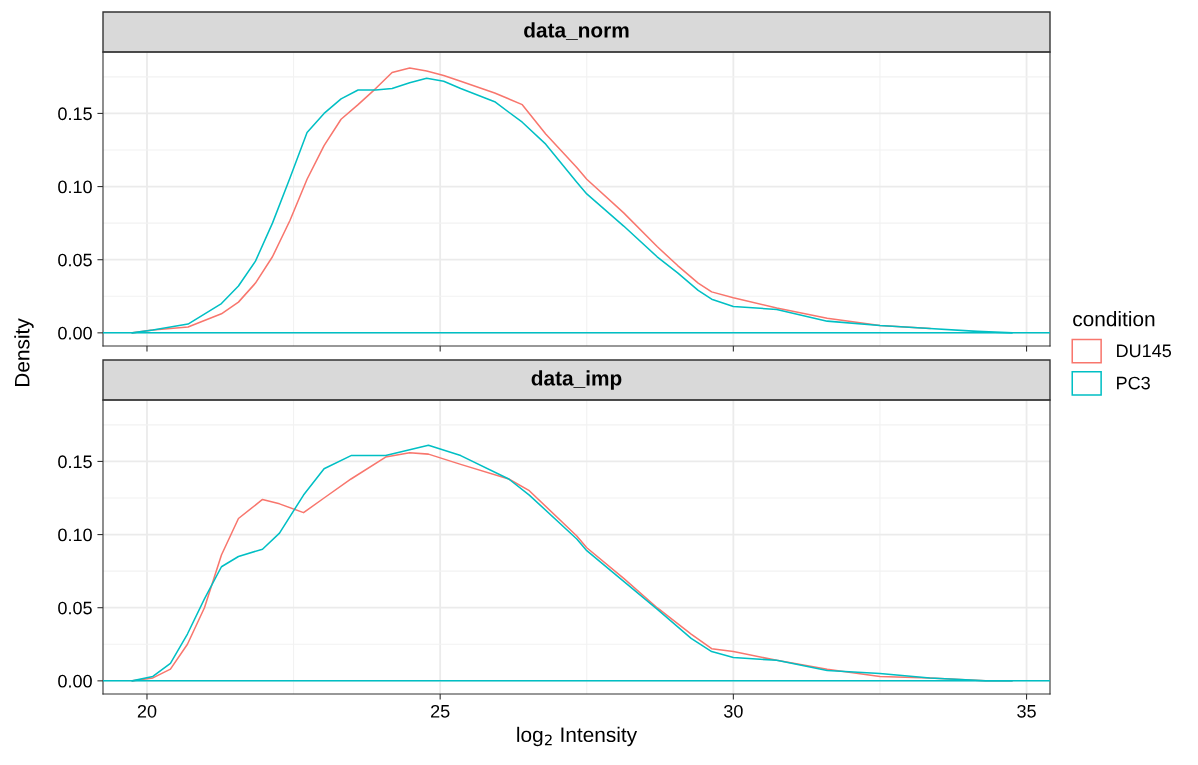  Describe the element at coordinates (577, 736) in the screenshot. I see `x-axis-title: log$_{2}$ Intensity` at that location.